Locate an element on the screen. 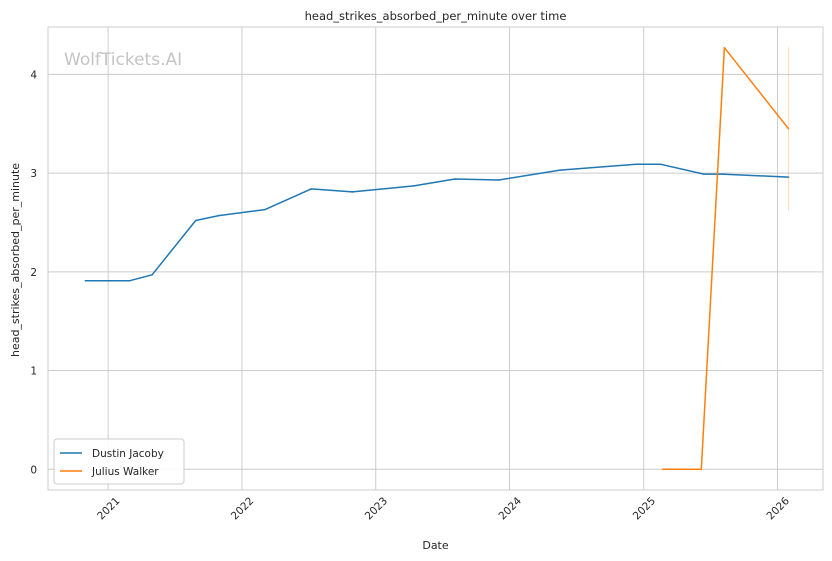  legend: Dustin Jacoby Julius Walker is located at coordinates (119, 461).